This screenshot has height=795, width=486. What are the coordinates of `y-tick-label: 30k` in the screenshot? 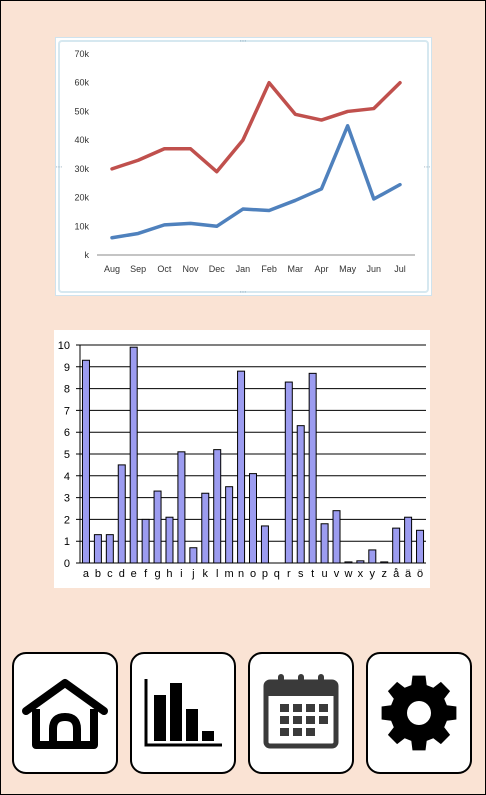 It's located at (81, 169).